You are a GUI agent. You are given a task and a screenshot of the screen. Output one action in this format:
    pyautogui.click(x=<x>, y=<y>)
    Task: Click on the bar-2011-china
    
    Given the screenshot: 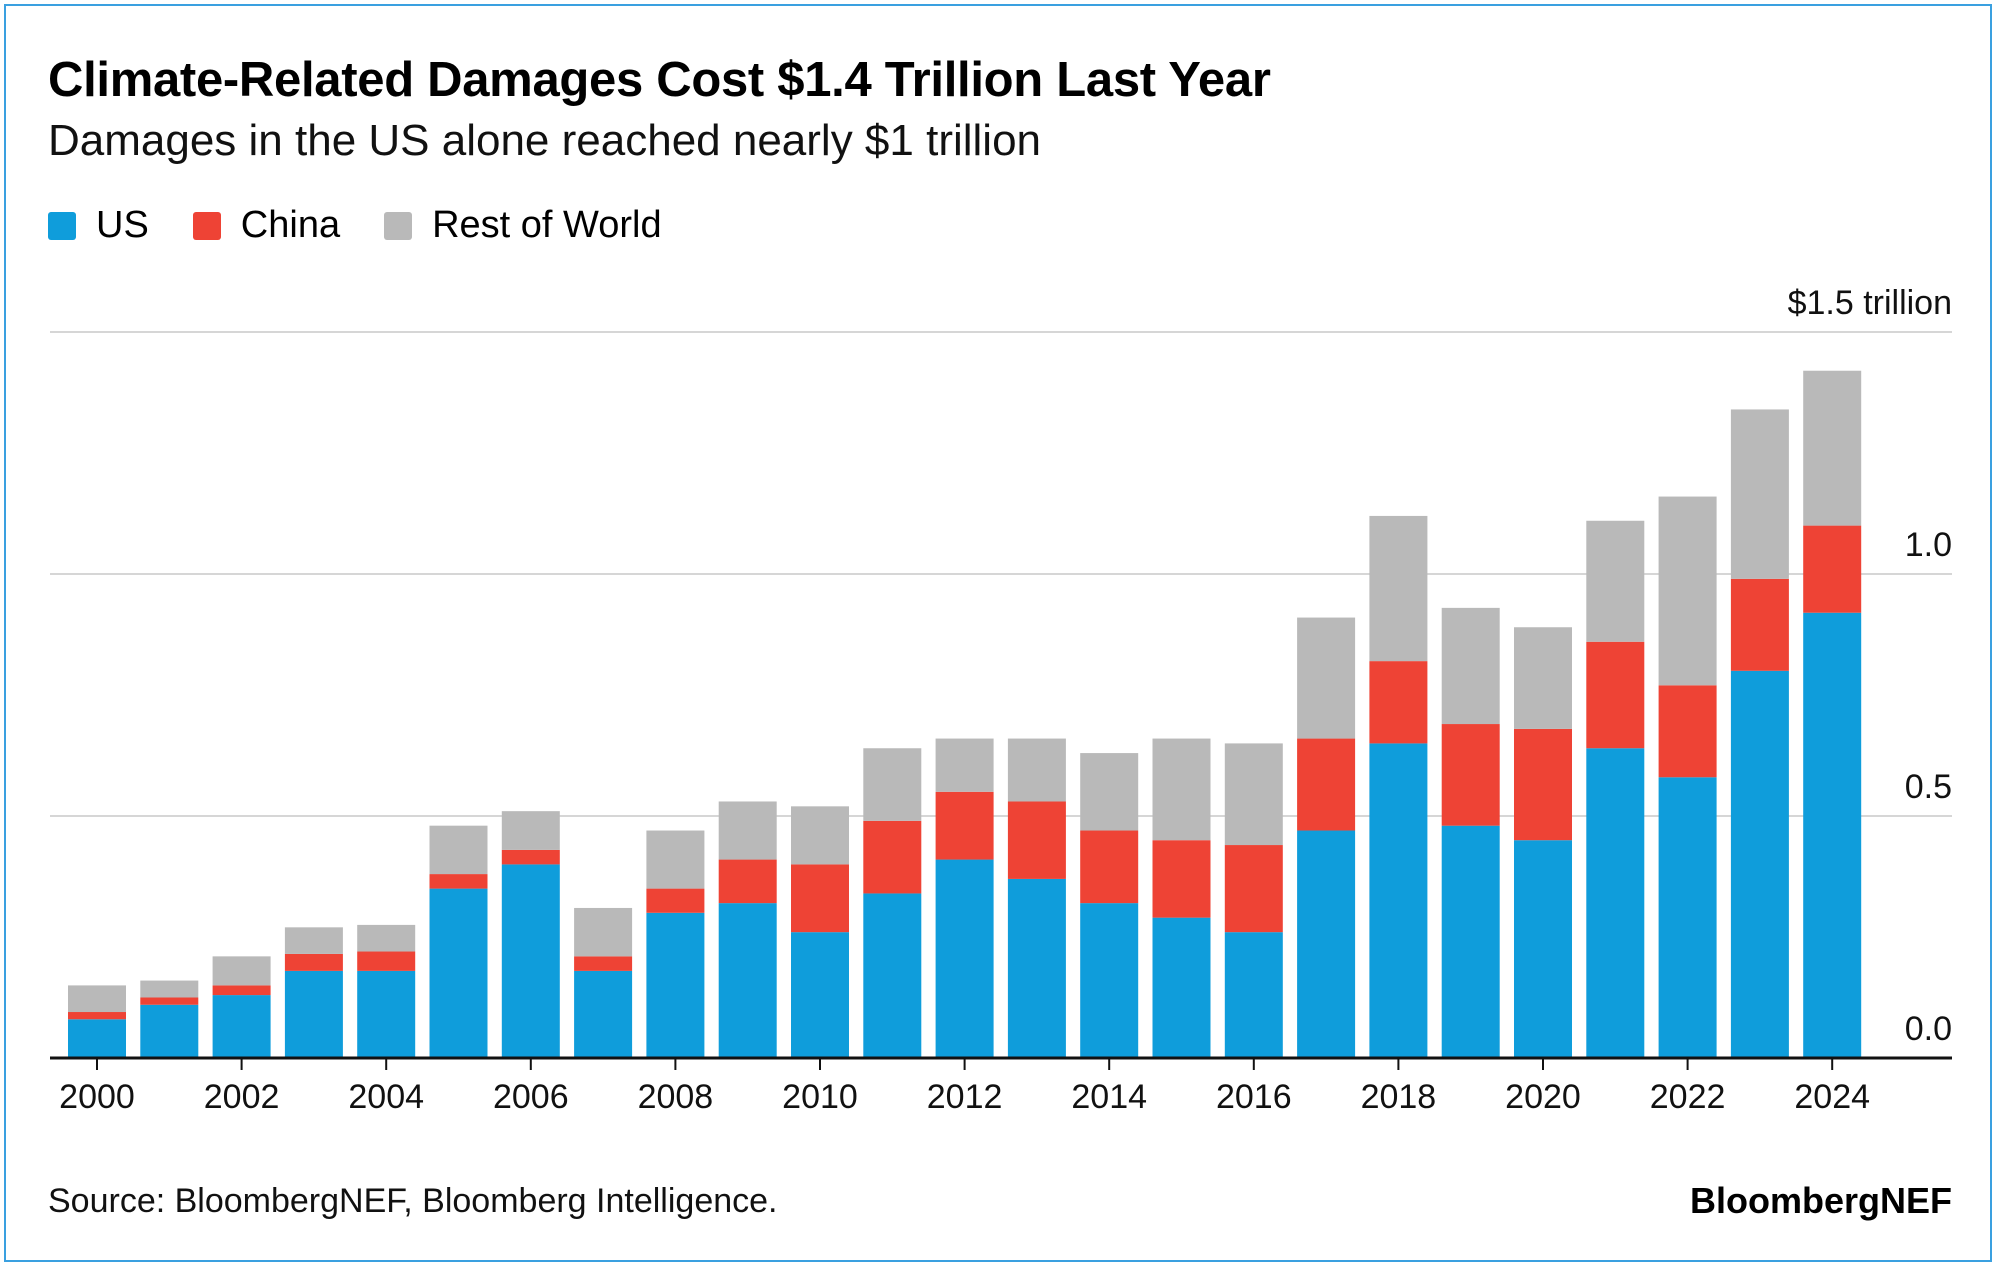 What is the action you would take?
    pyautogui.click(x=892, y=857)
    